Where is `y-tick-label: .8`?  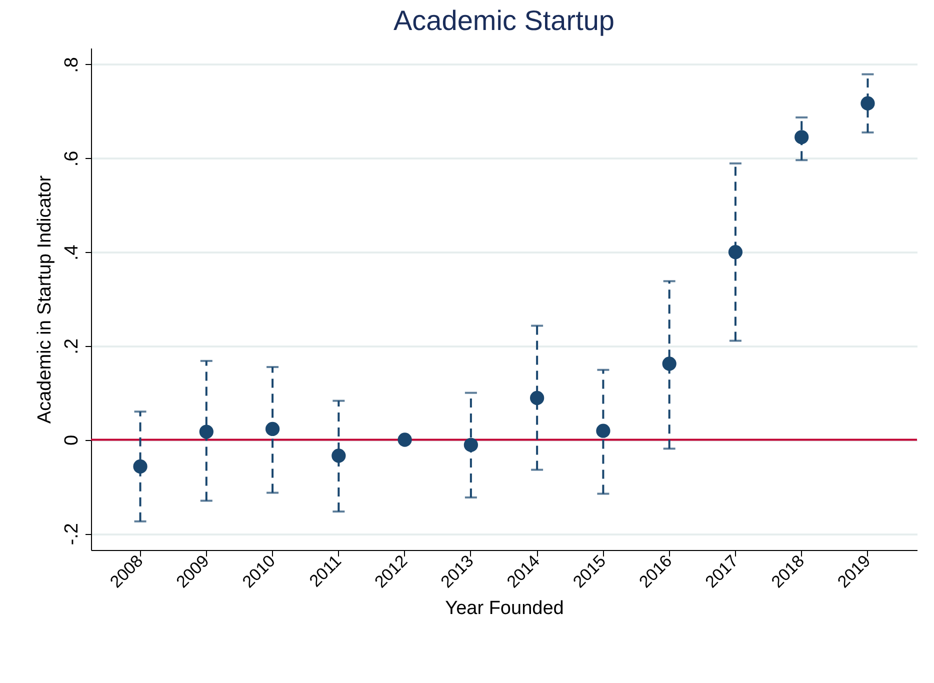
y-tick-label: .8 is located at coordinates (72, 64).